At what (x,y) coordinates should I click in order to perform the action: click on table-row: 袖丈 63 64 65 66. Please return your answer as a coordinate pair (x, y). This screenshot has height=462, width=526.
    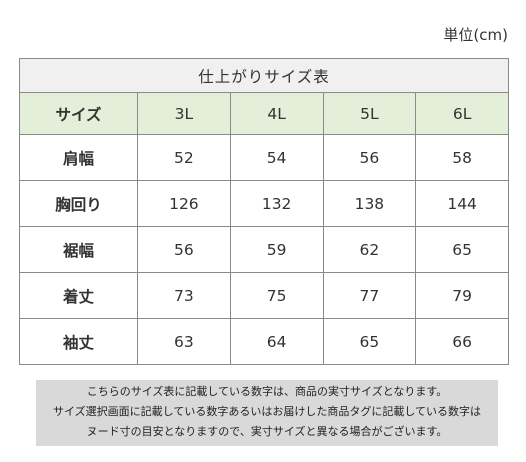
    Looking at the image, I should click on (264, 341).